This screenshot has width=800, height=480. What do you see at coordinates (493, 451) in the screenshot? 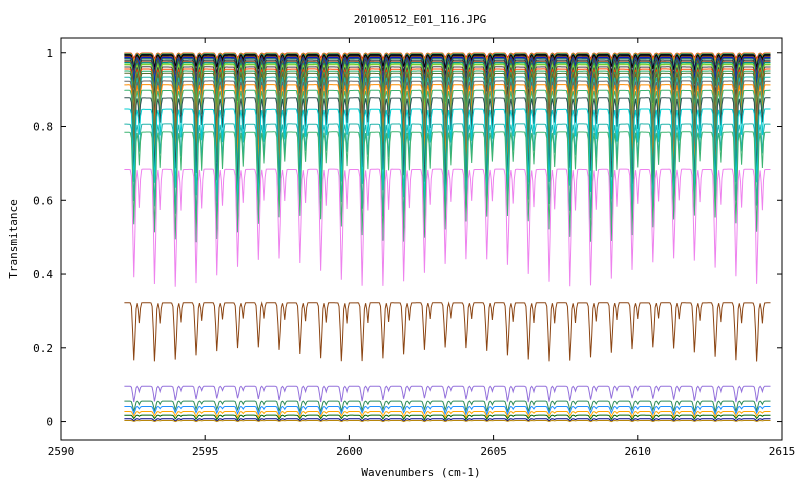
I see `x-tick-label: 2605` at bounding box center [493, 451].